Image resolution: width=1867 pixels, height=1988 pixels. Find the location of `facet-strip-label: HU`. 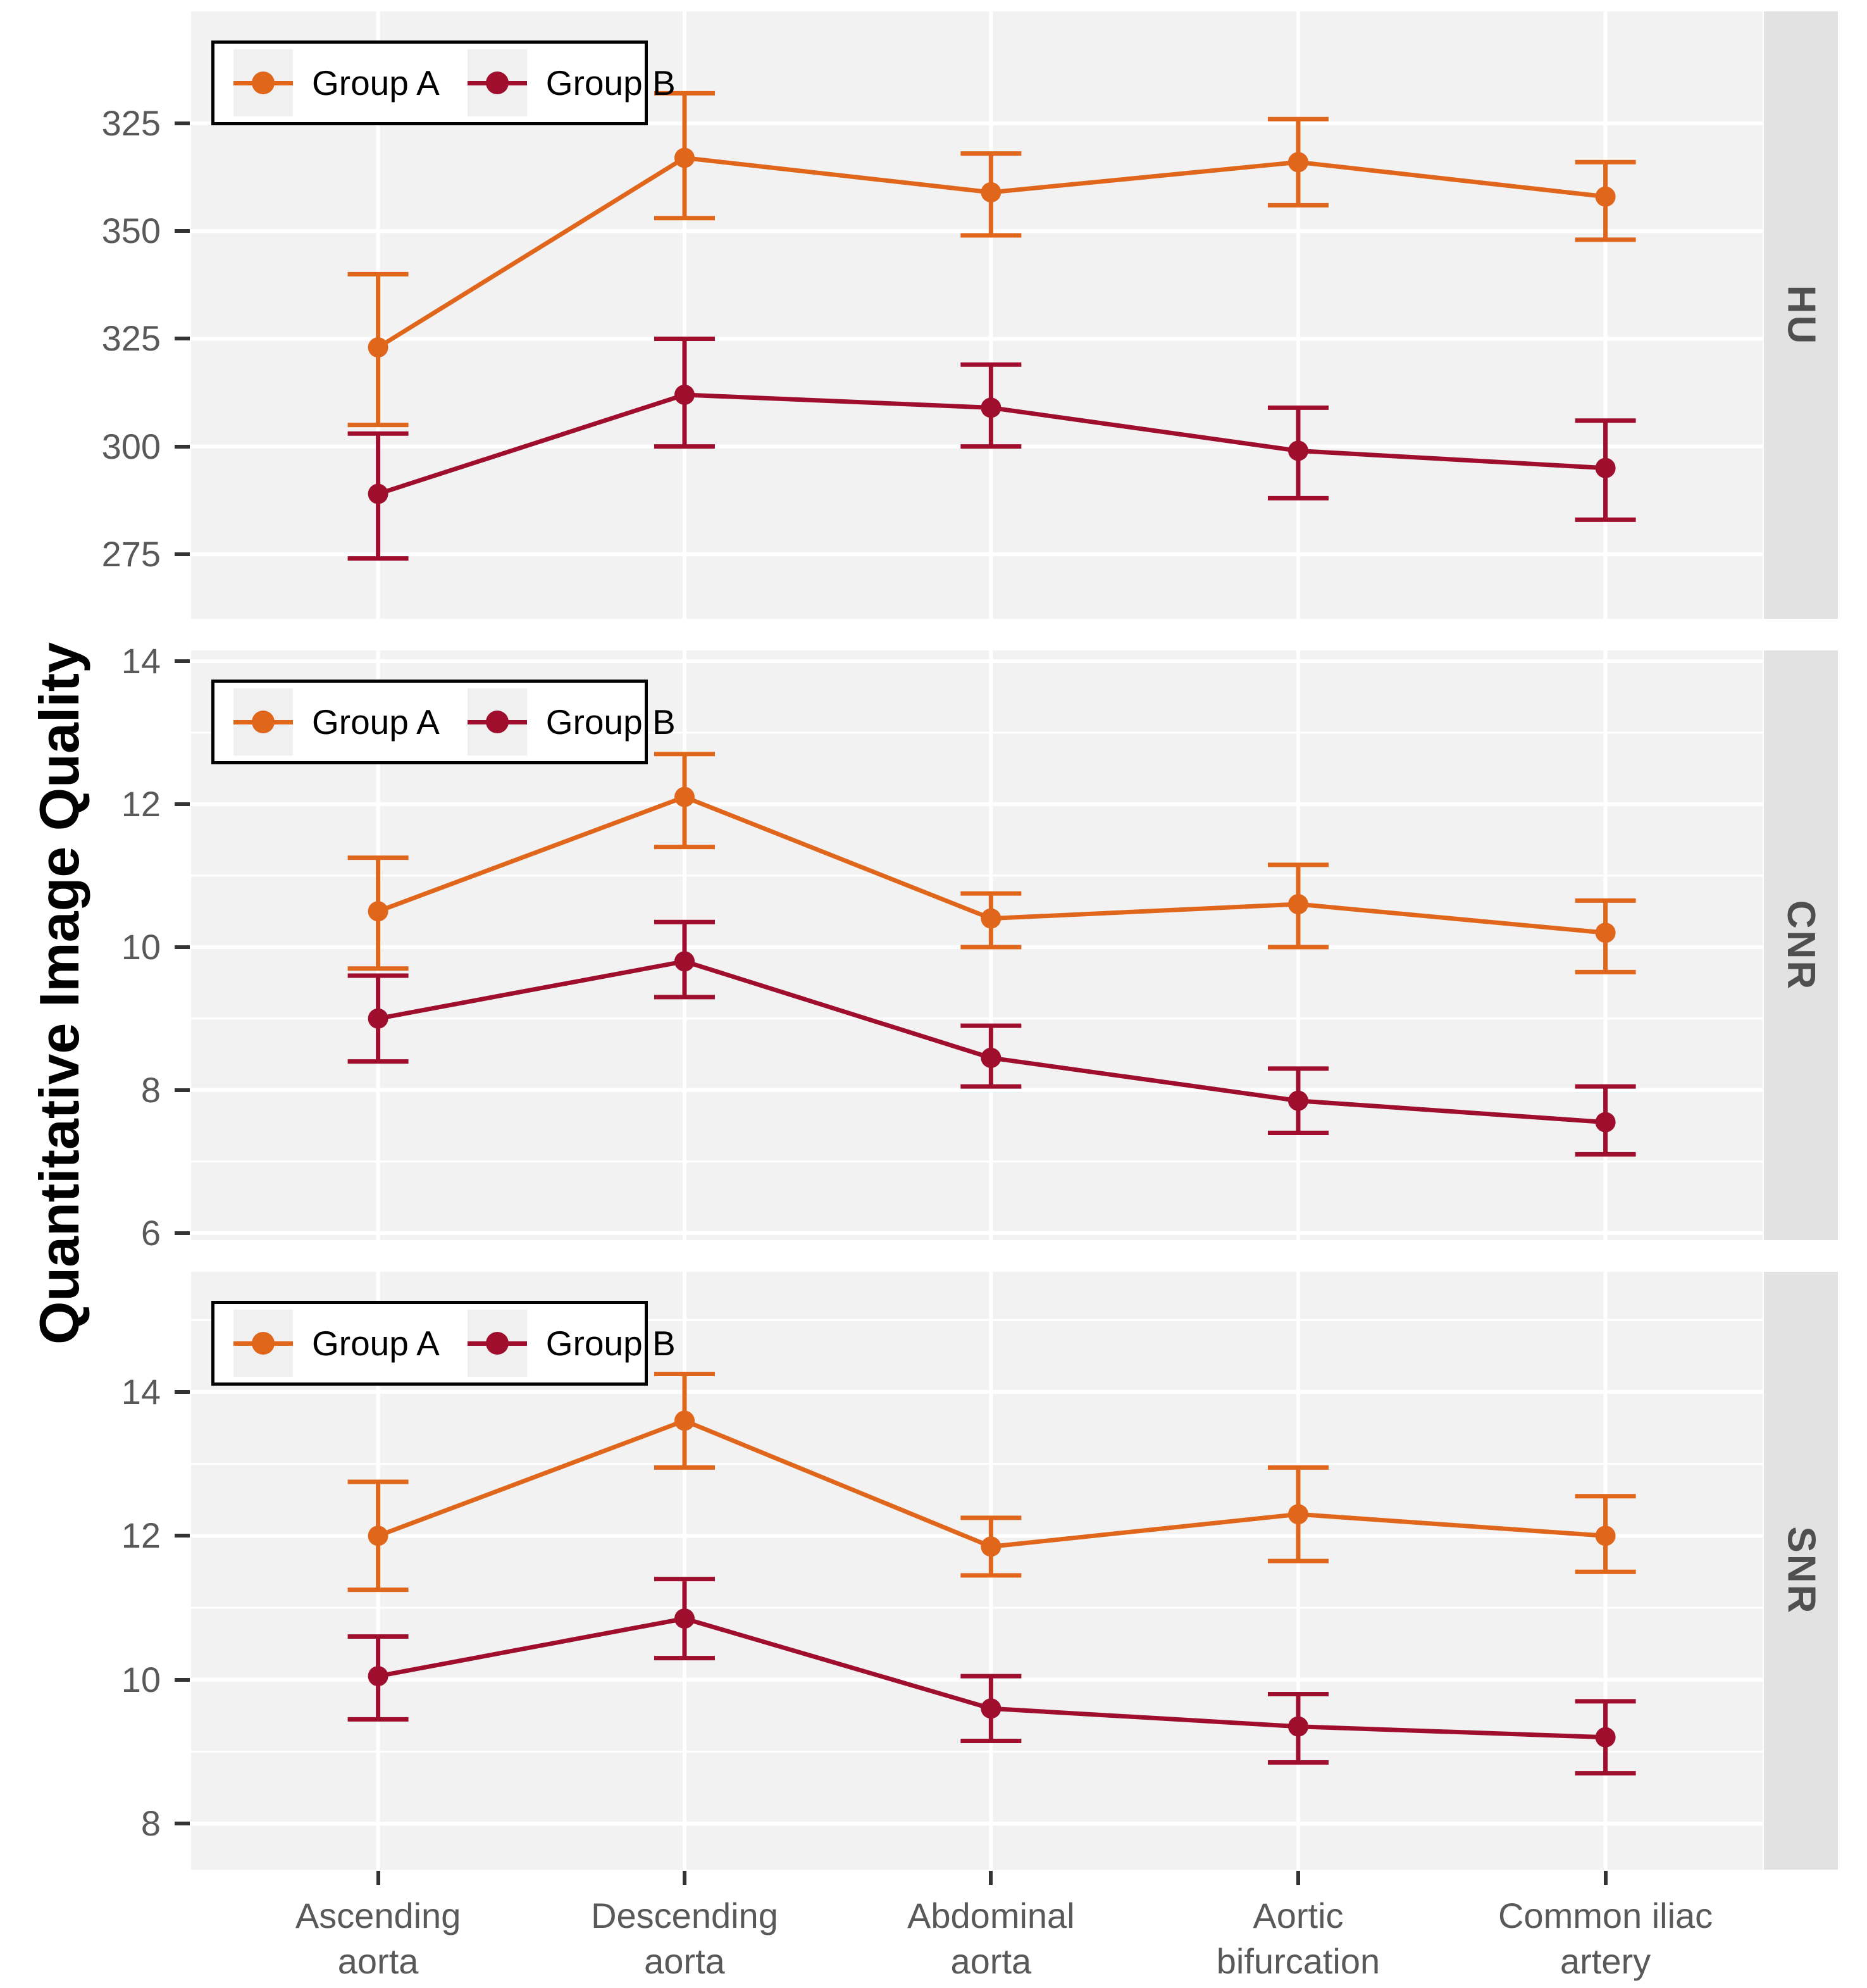

facet-strip-label: HU is located at coordinates (1801, 315).